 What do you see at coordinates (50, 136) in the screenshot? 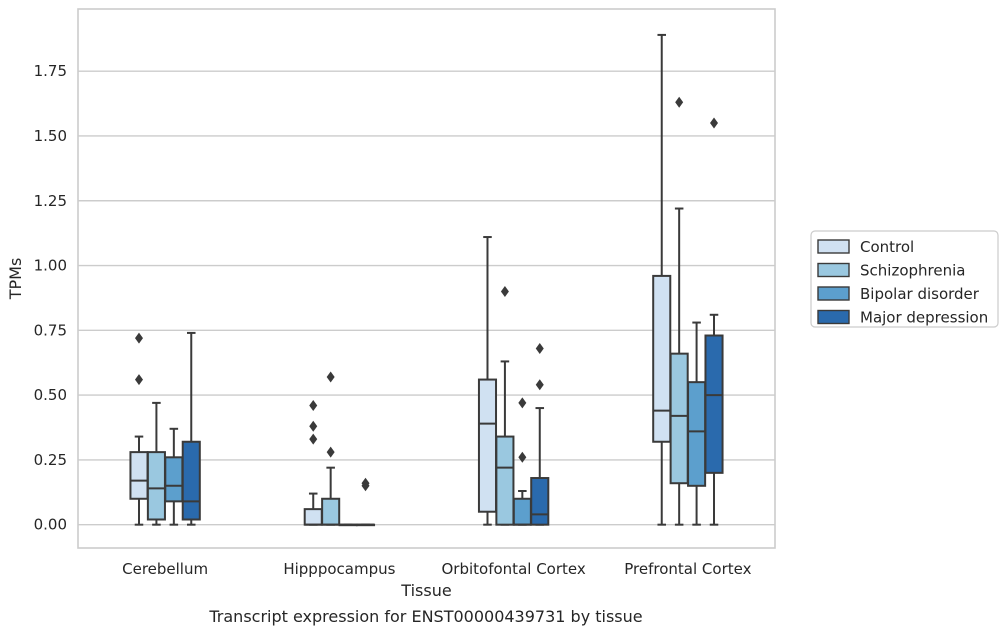
I see `y-tick-label: 1.50` at bounding box center [50, 136].